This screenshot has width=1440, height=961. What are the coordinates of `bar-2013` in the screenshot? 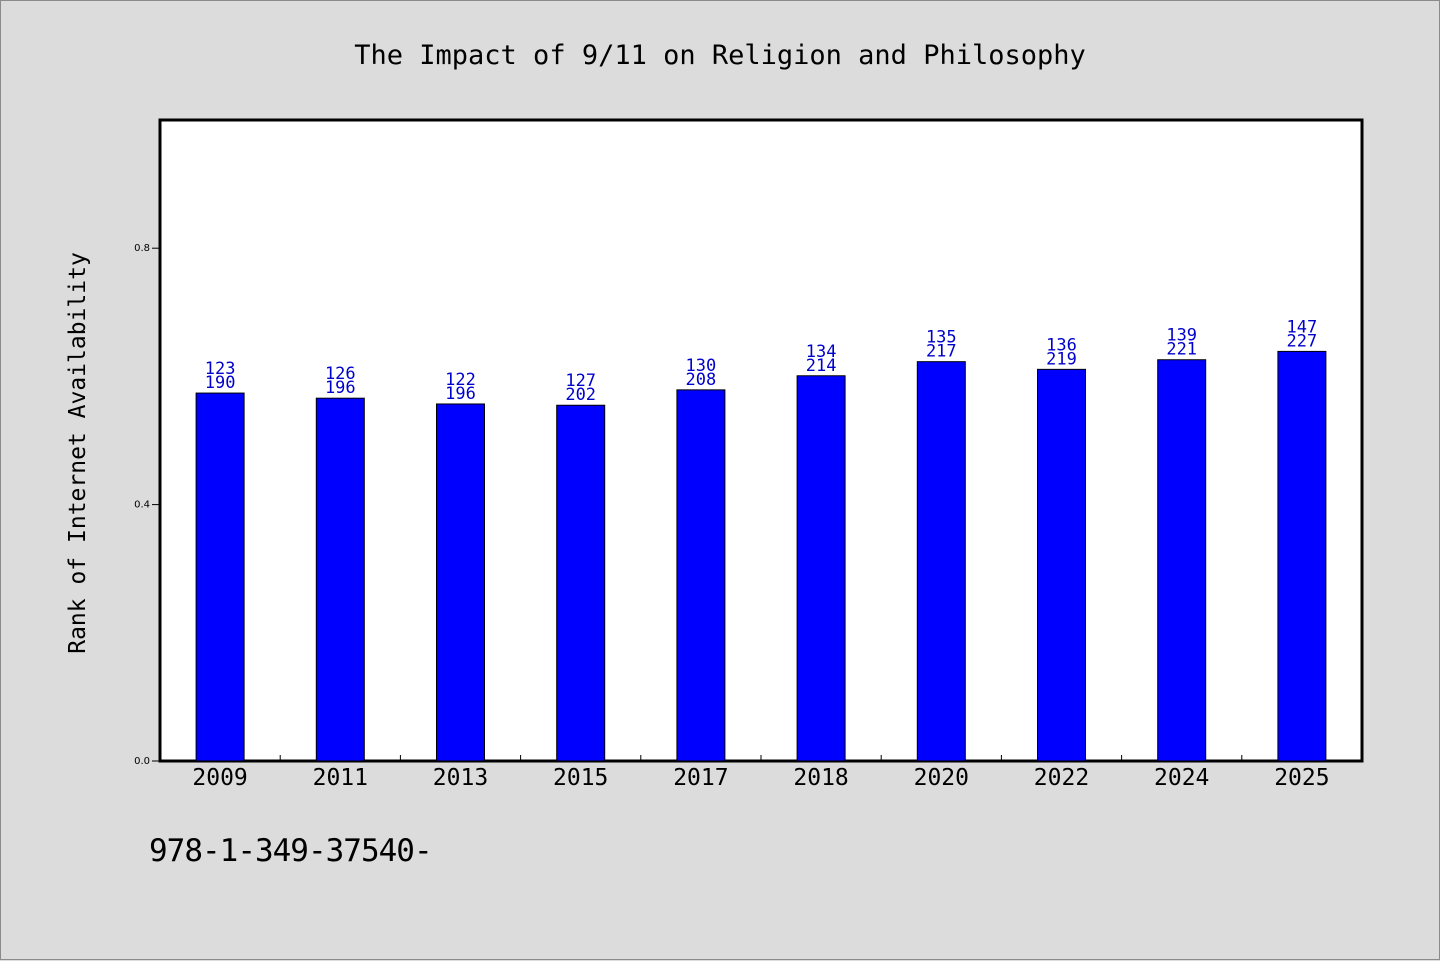 It's located at (460, 582).